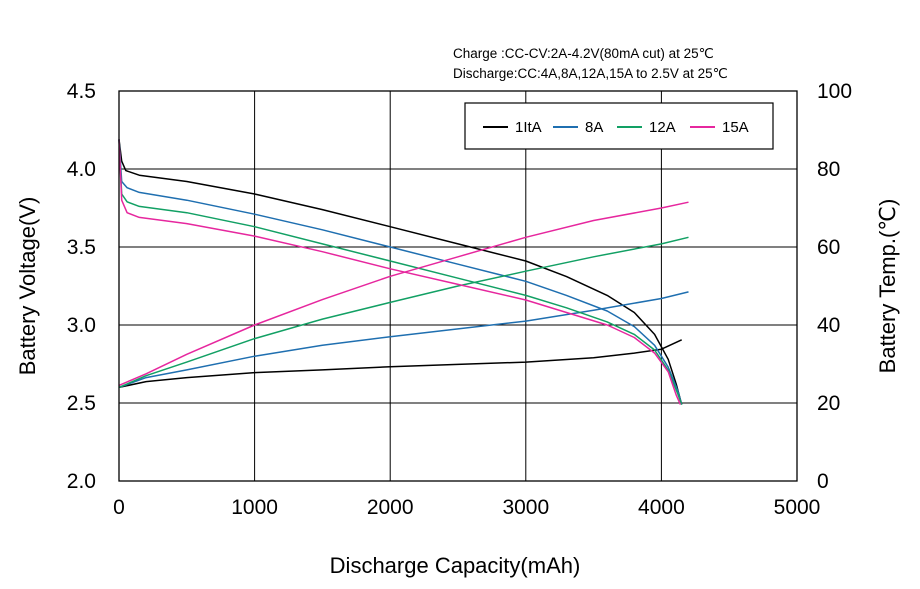  What do you see at coordinates (81, 169) in the screenshot?
I see `y-tick-label: 4.0` at bounding box center [81, 169].